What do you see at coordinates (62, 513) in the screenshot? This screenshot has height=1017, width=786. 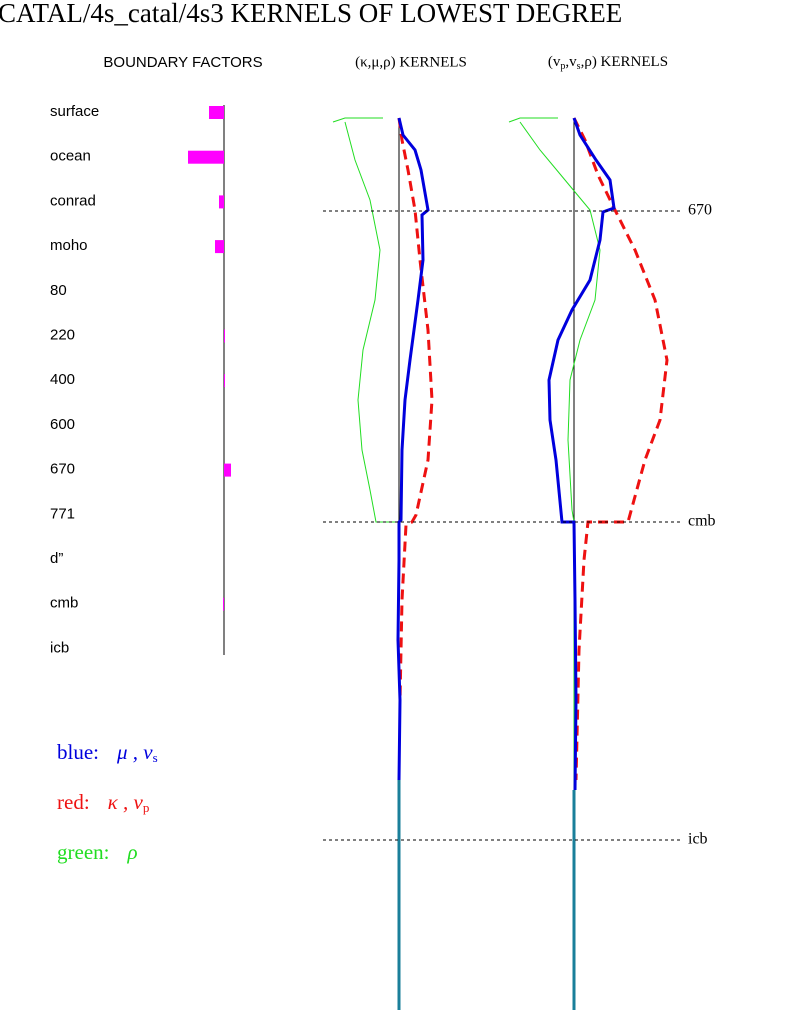 I see `bf-label: 771` at bounding box center [62, 513].